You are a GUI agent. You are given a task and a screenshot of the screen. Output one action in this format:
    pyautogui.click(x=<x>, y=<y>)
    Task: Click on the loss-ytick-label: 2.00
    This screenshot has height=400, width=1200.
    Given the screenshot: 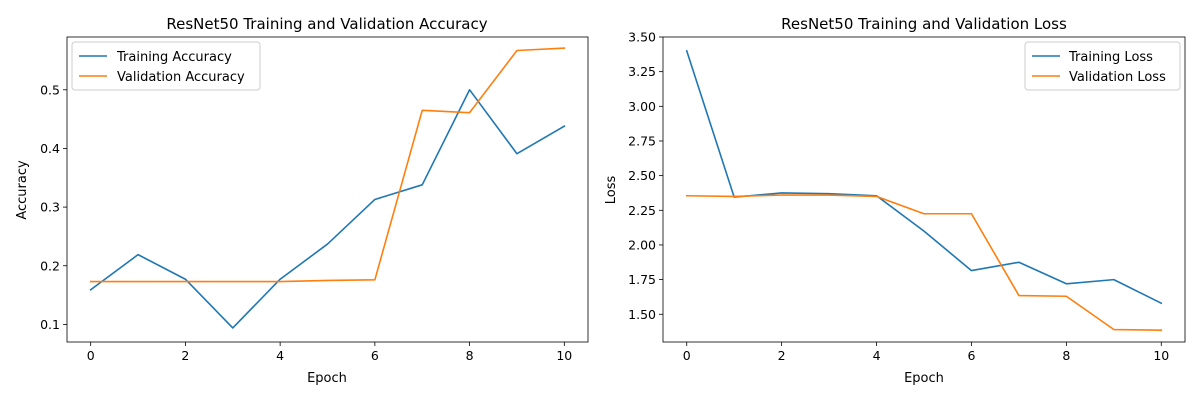 What is the action you would take?
    pyautogui.click(x=642, y=244)
    